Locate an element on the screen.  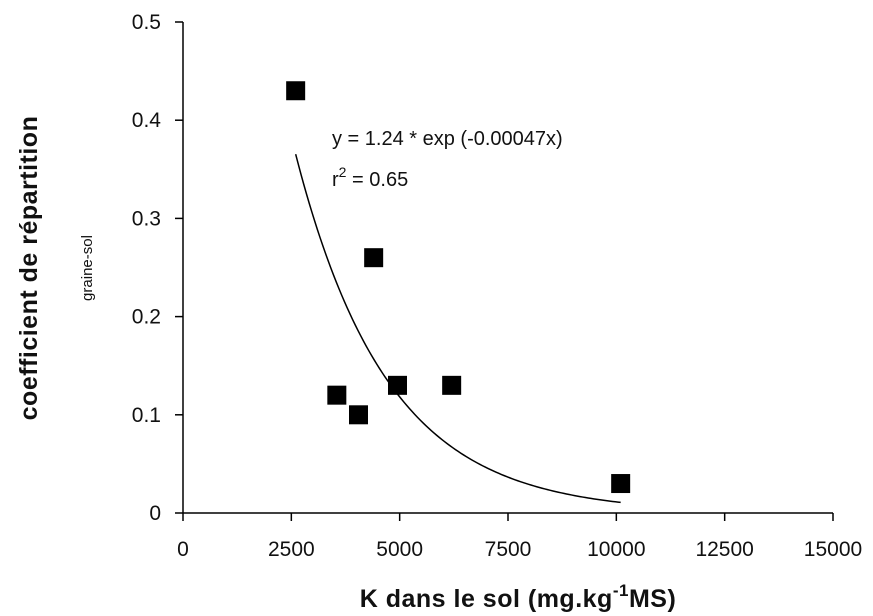
y-ticks: 0 0.1 0.2 0.3 0.4 0.5 is located at coordinates (157, 268).